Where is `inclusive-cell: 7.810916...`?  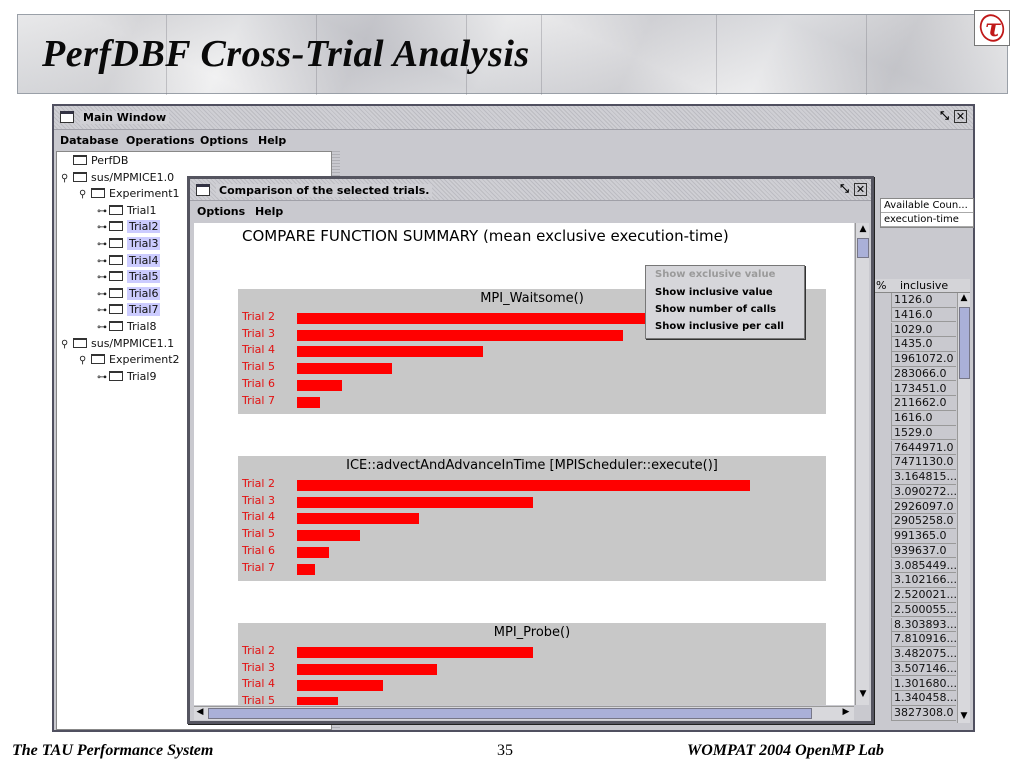
inclusive-cell: 7.810916... is located at coordinates (923, 639).